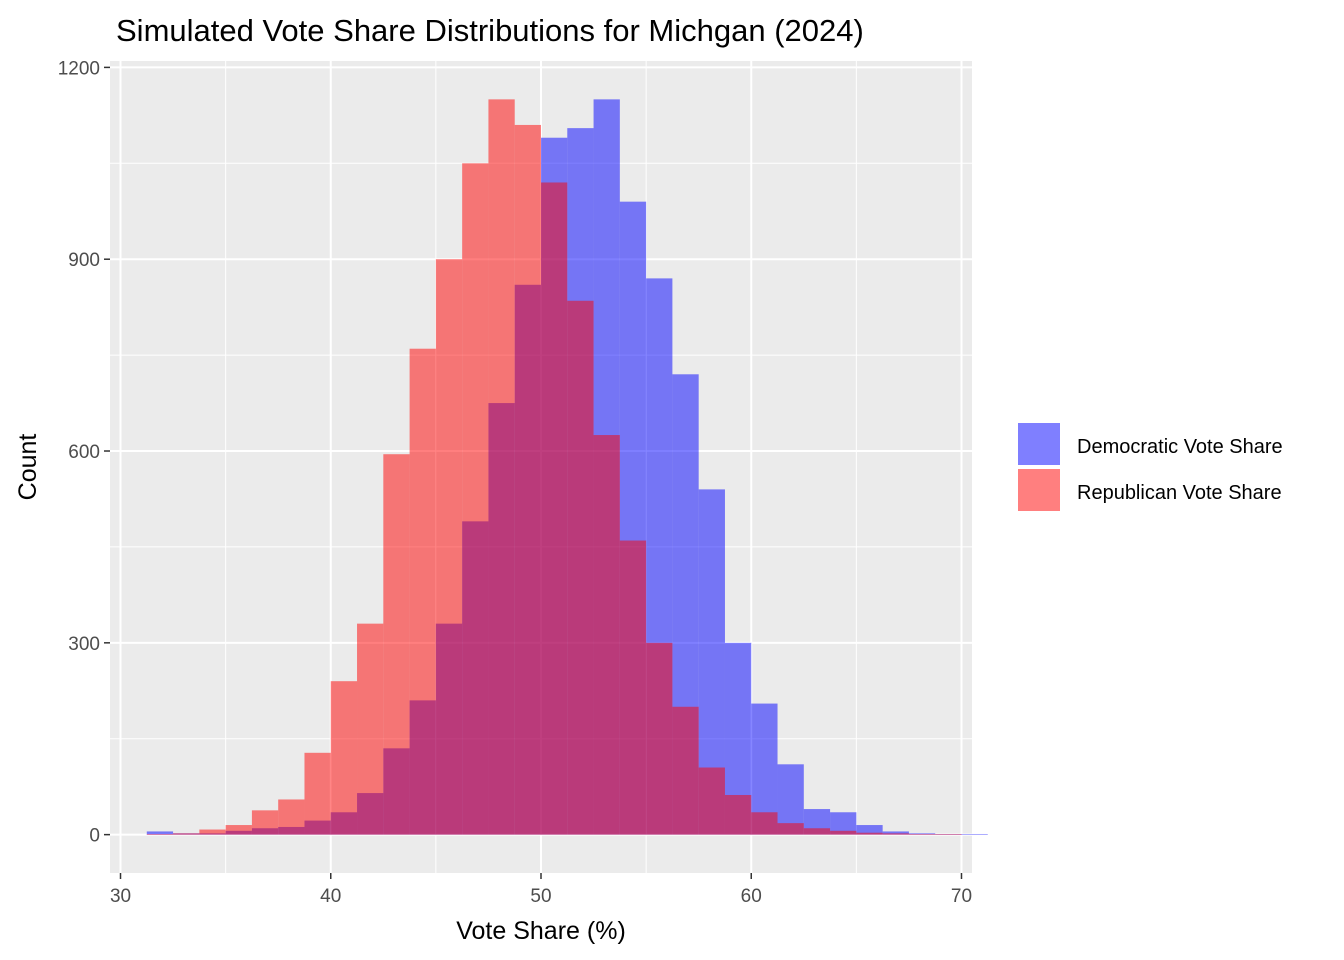 This screenshot has height=960, width=1344. What do you see at coordinates (330, 896) in the screenshot?
I see `x-tick-label: 40` at bounding box center [330, 896].